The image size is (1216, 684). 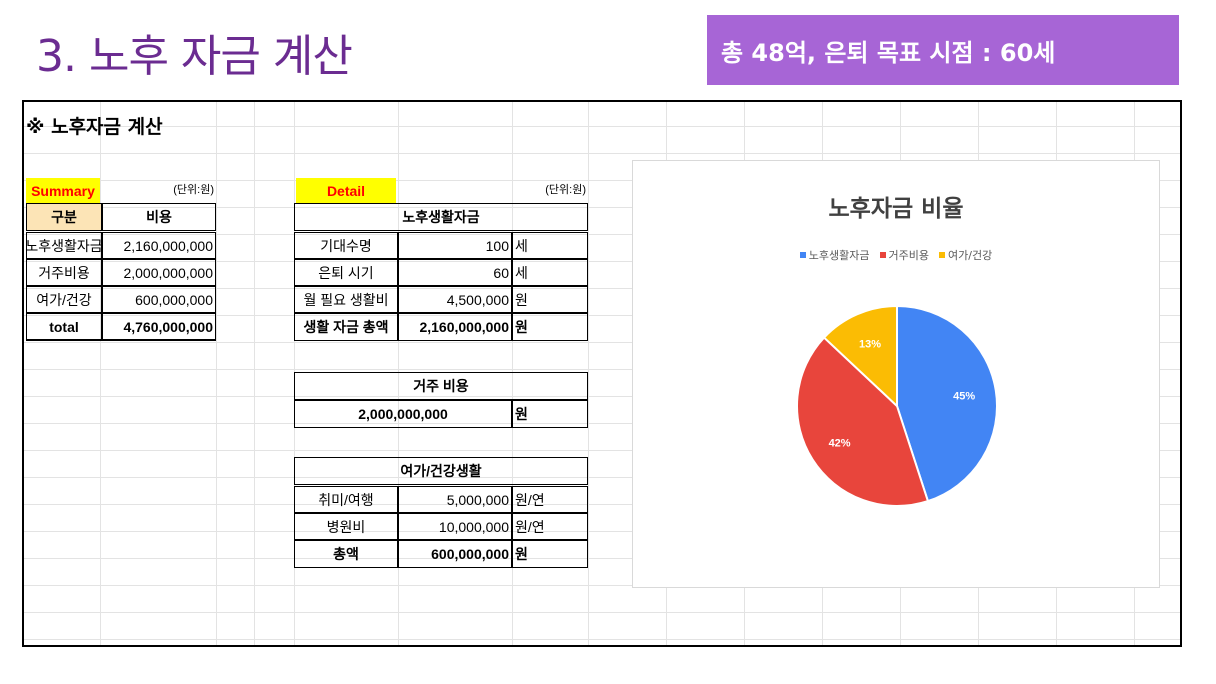 What do you see at coordinates (896, 209) in the screenshot?
I see `chart-title: 노후자금 비율` at bounding box center [896, 209].